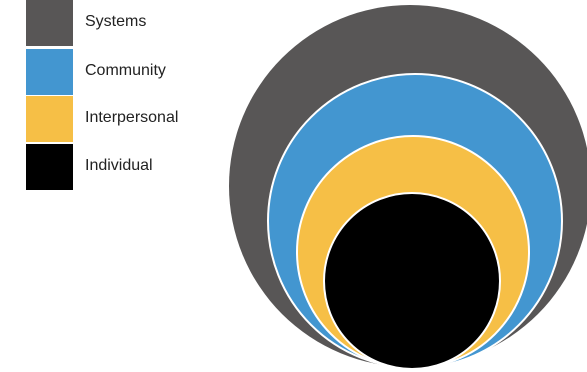 The height and width of the screenshot is (372, 587). What do you see at coordinates (176, 23) in the screenshot?
I see `legend-item-systems: Systems` at bounding box center [176, 23].